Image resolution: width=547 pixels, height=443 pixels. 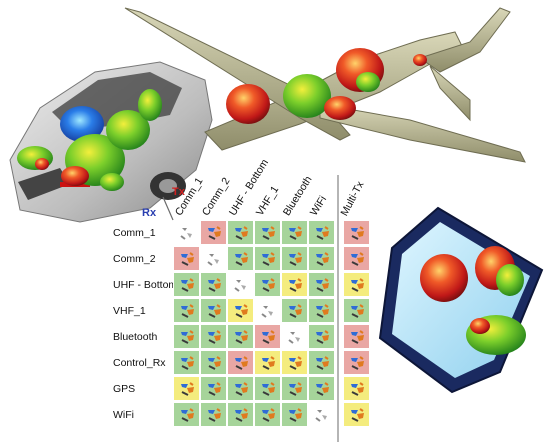 I want to click on rx-row-label: GPS, so click(x=124, y=389).